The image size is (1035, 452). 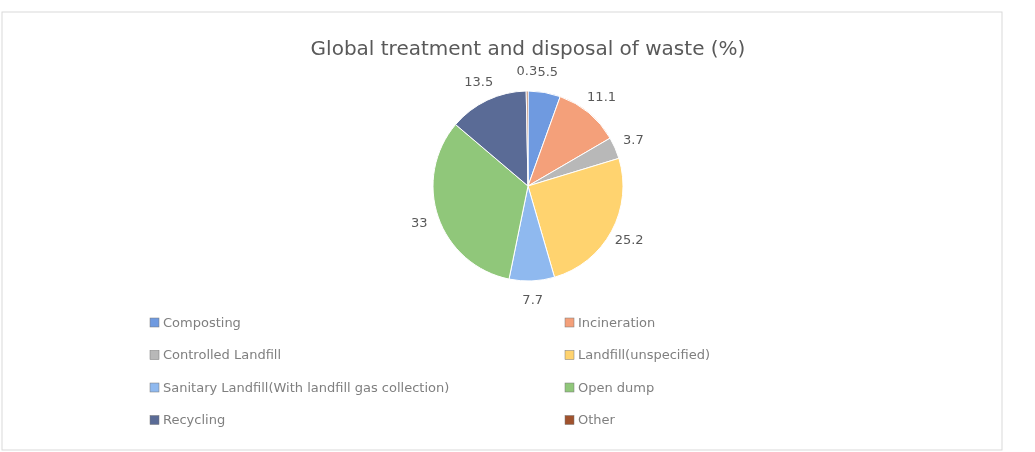 I want to click on data-label: 7.7, so click(x=533, y=300).